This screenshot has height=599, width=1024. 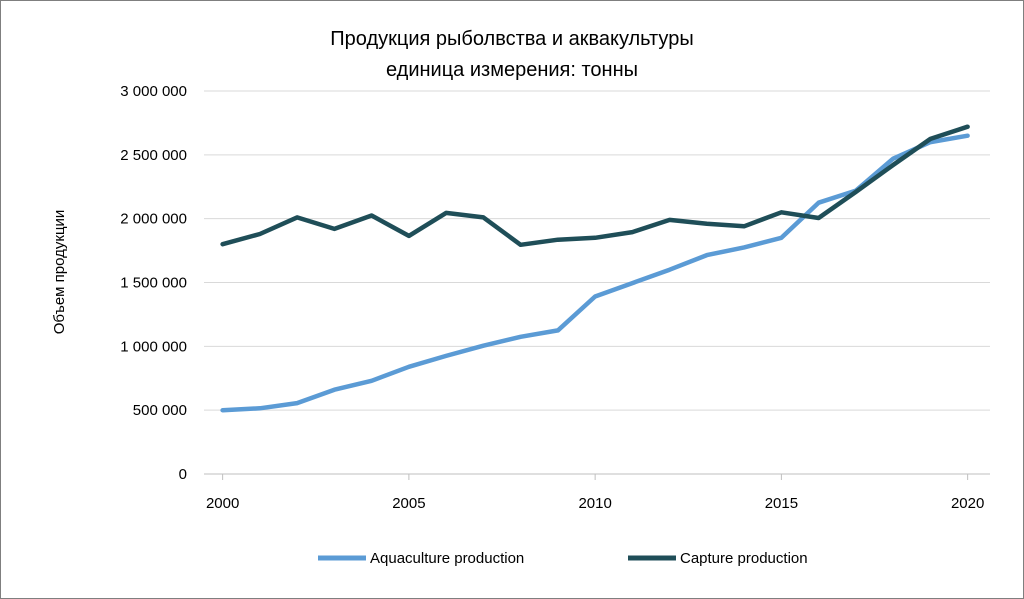 What do you see at coordinates (222, 503) in the screenshot?
I see `x-tick-label: 2000` at bounding box center [222, 503].